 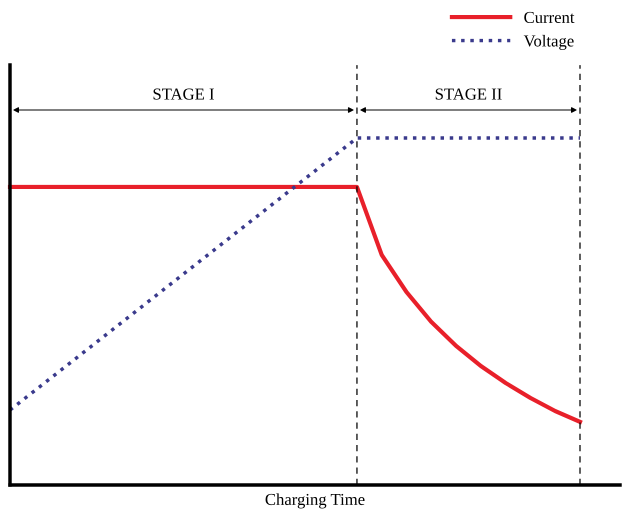 What do you see at coordinates (184, 94) in the screenshot?
I see `text: STAGE I` at bounding box center [184, 94].